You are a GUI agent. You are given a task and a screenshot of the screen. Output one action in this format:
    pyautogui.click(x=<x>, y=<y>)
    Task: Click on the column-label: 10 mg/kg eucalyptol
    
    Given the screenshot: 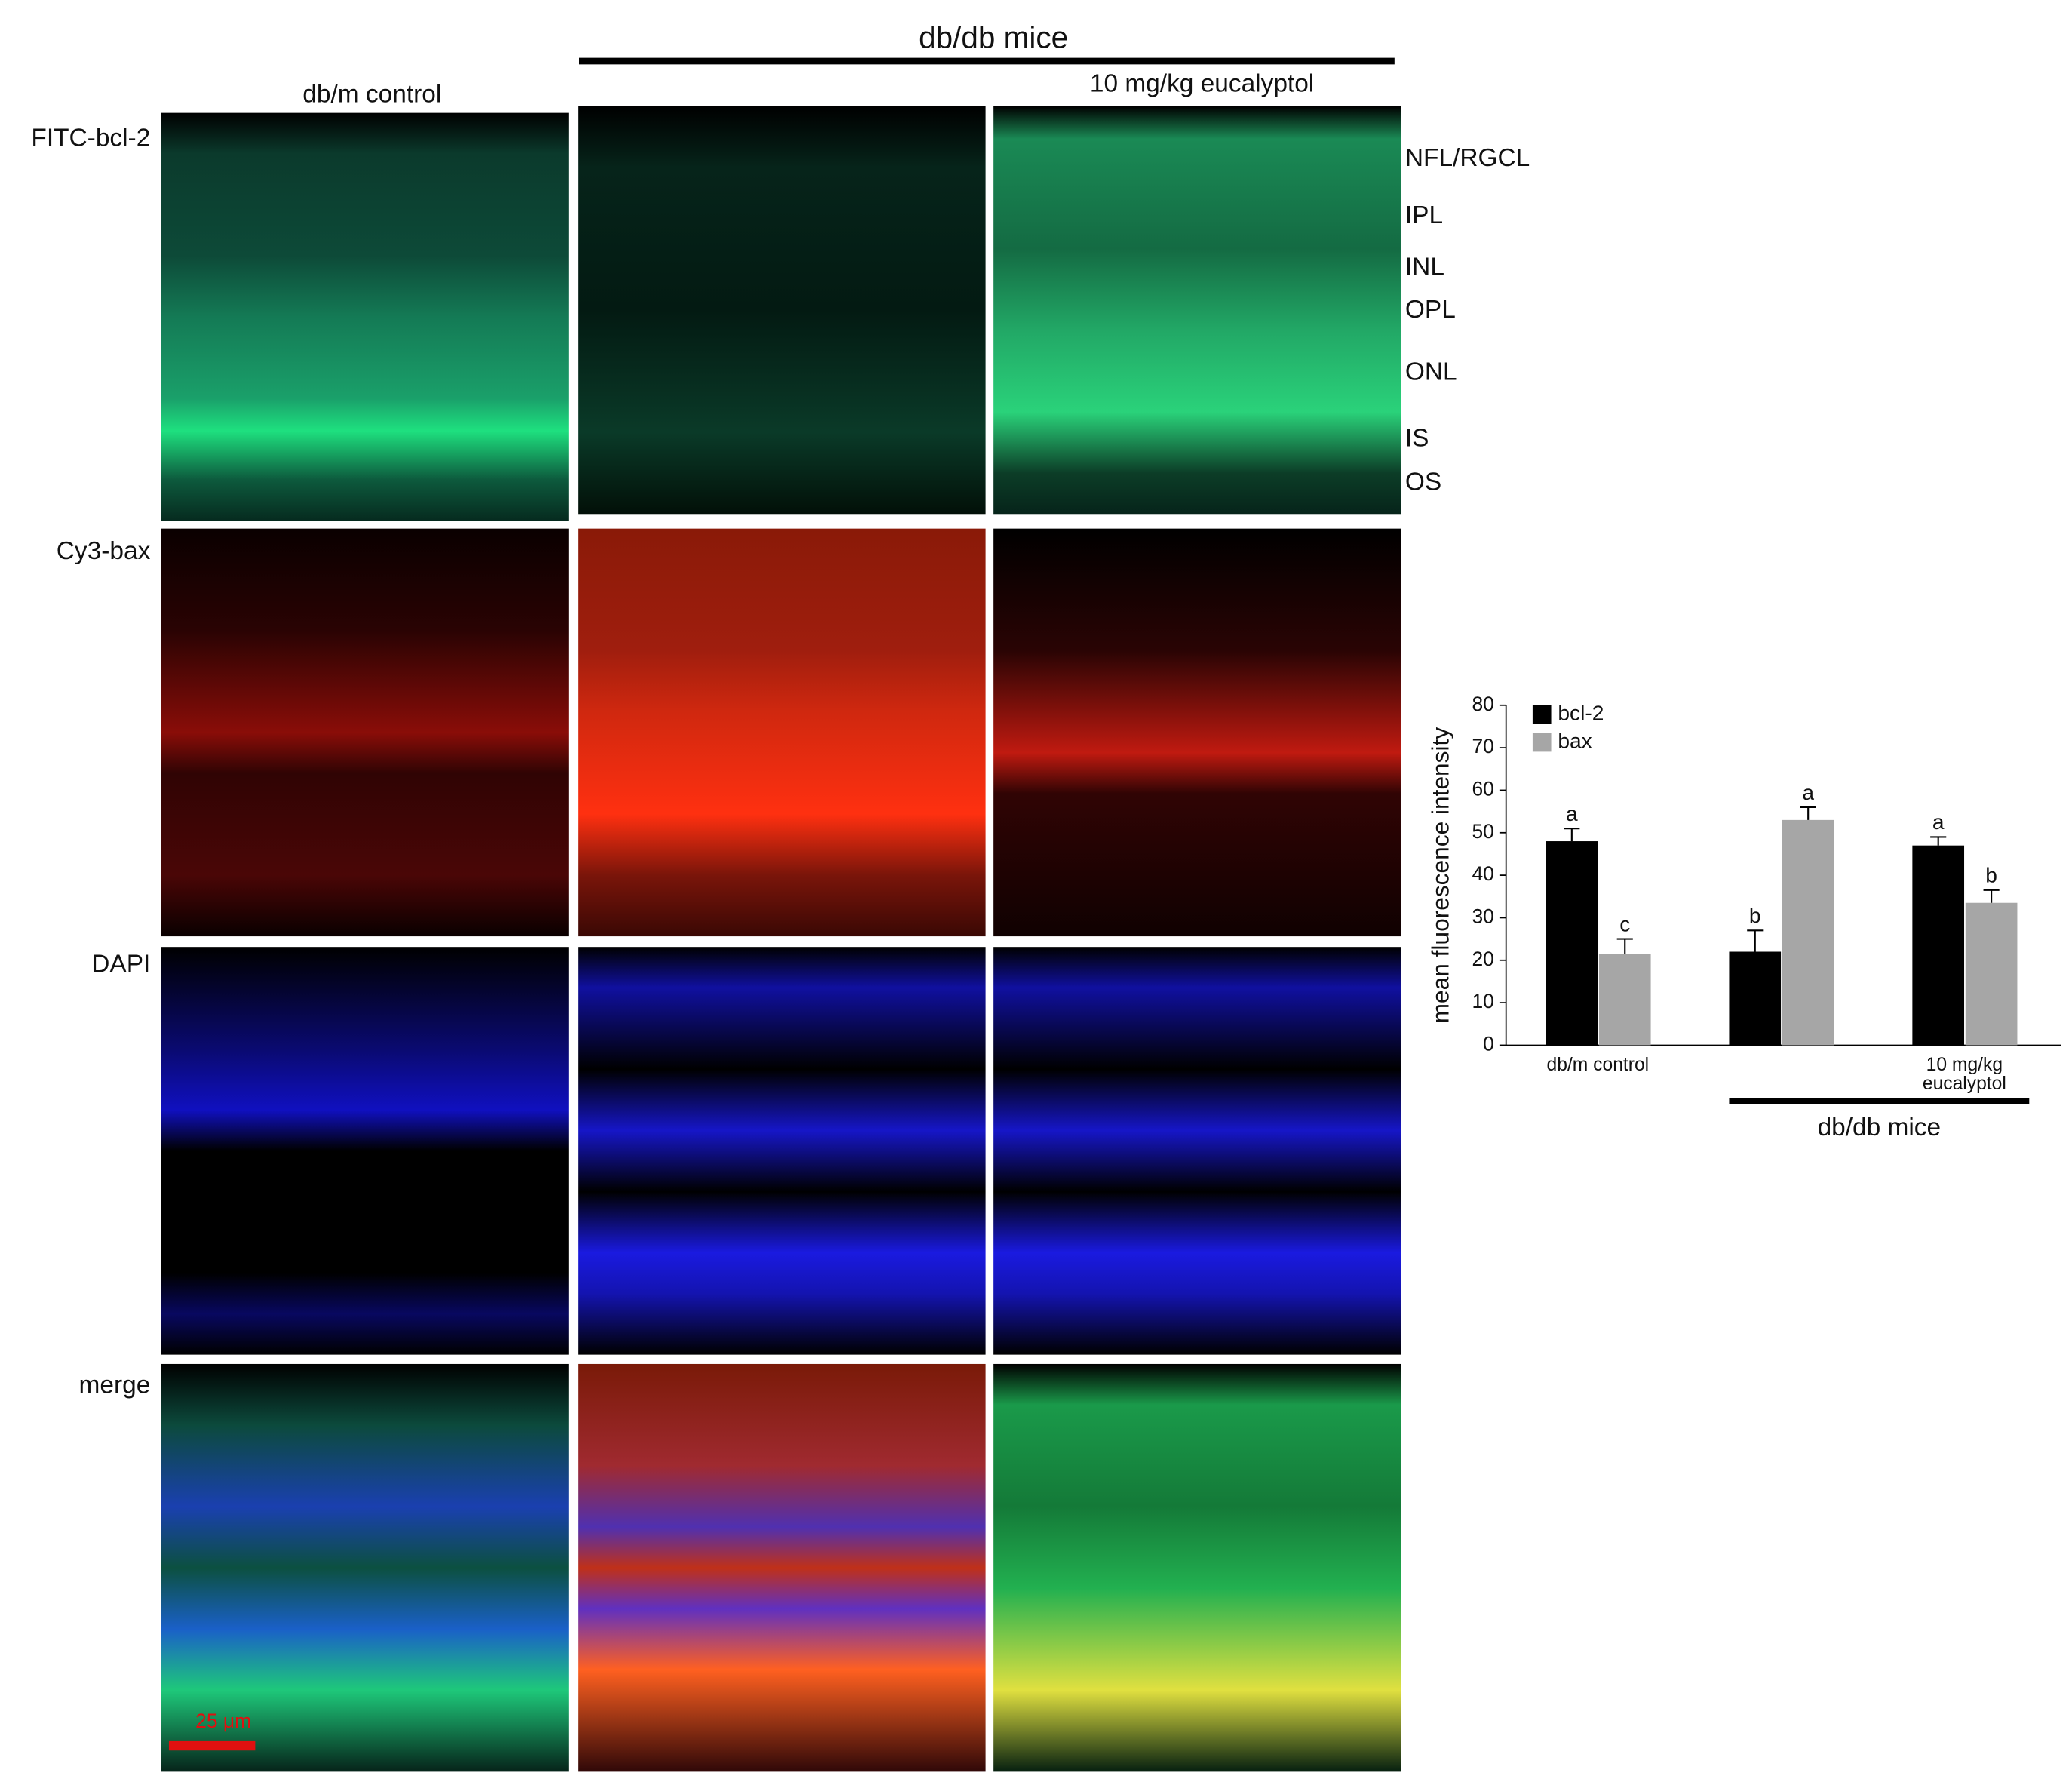 What is the action you would take?
    pyautogui.click(x=1202, y=83)
    